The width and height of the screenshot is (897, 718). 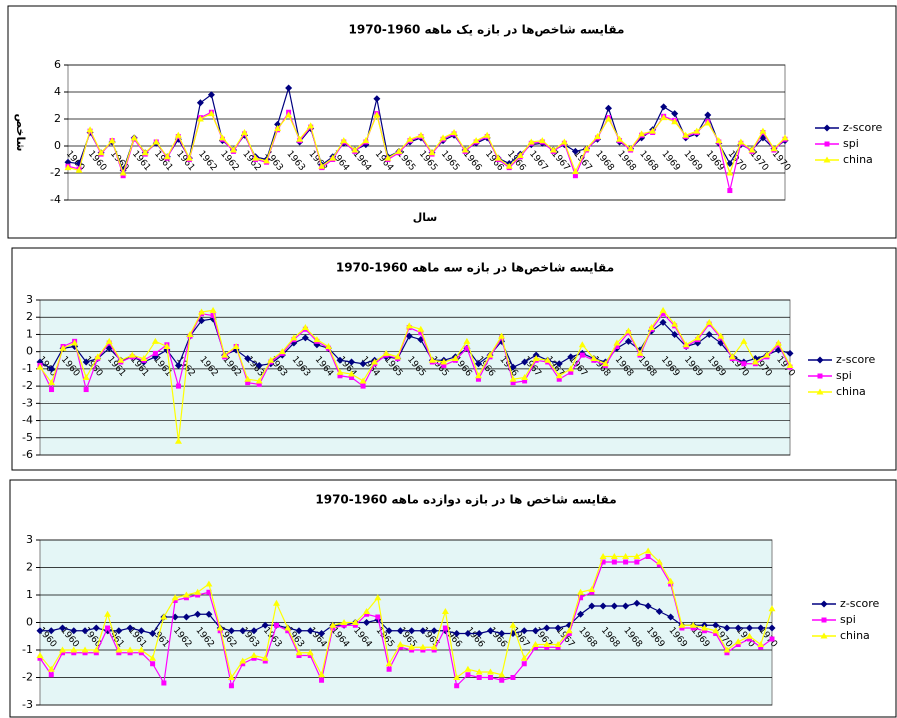 I want to click on y-tick-label: -4, so click(x=55, y=199).